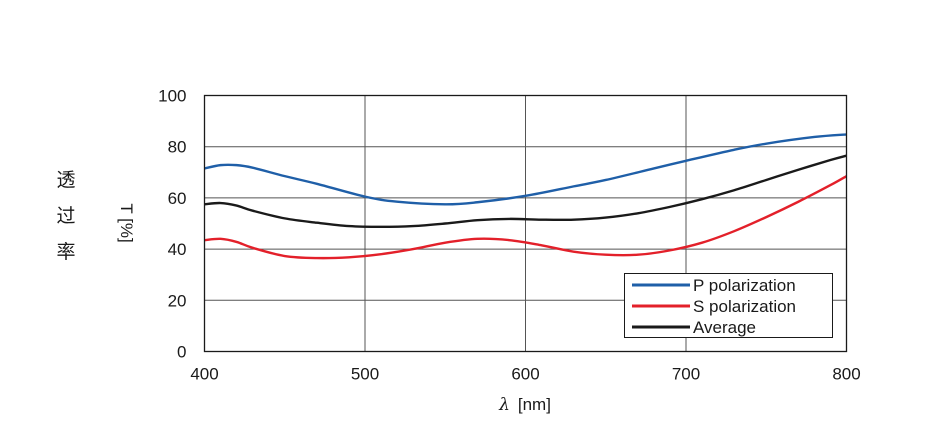 The image size is (928, 427). What do you see at coordinates (846, 374) in the screenshot?
I see `x-tick-label: 800` at bounding box center [846, 374].